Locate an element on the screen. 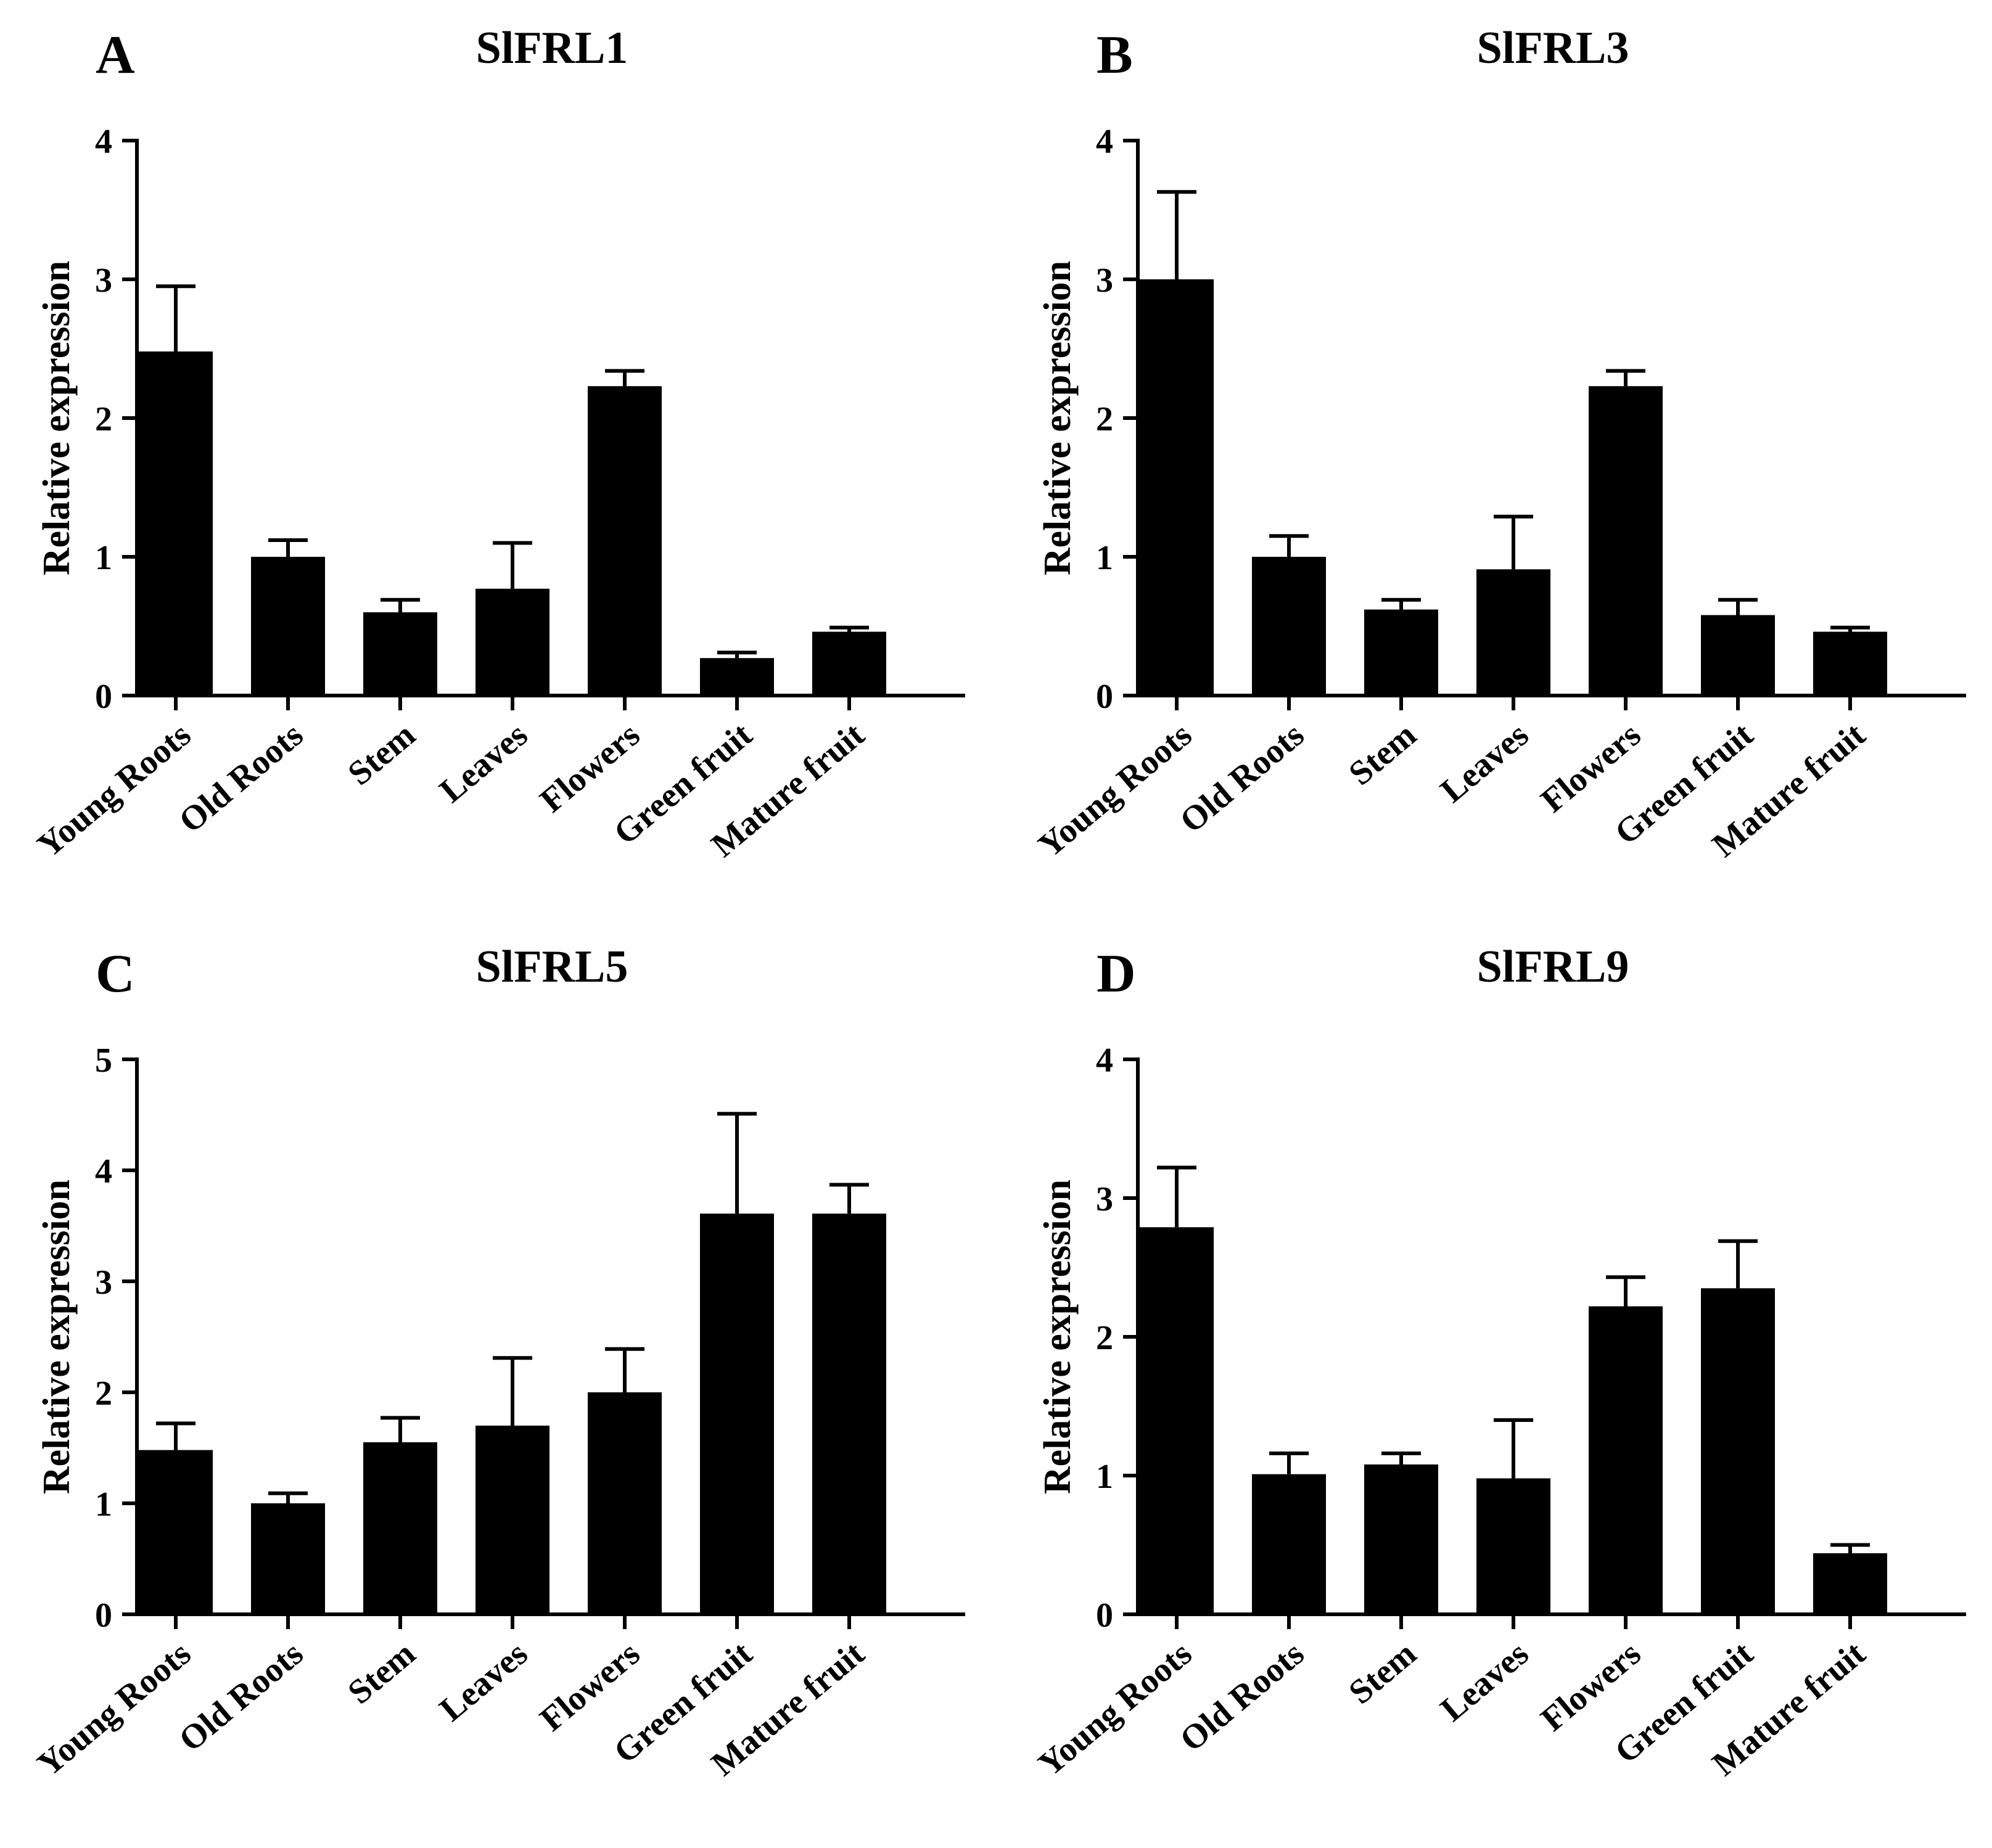  chart-title: SlFRL3 is located at coordinates (1553, 48).